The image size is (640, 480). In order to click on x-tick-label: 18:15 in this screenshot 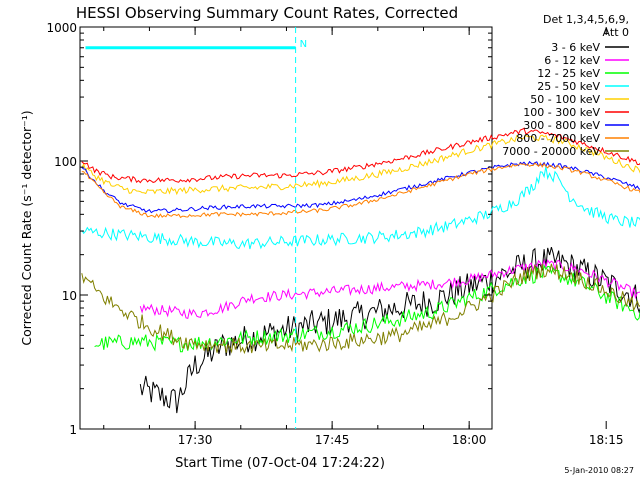, I will do `click(606, 440)`.